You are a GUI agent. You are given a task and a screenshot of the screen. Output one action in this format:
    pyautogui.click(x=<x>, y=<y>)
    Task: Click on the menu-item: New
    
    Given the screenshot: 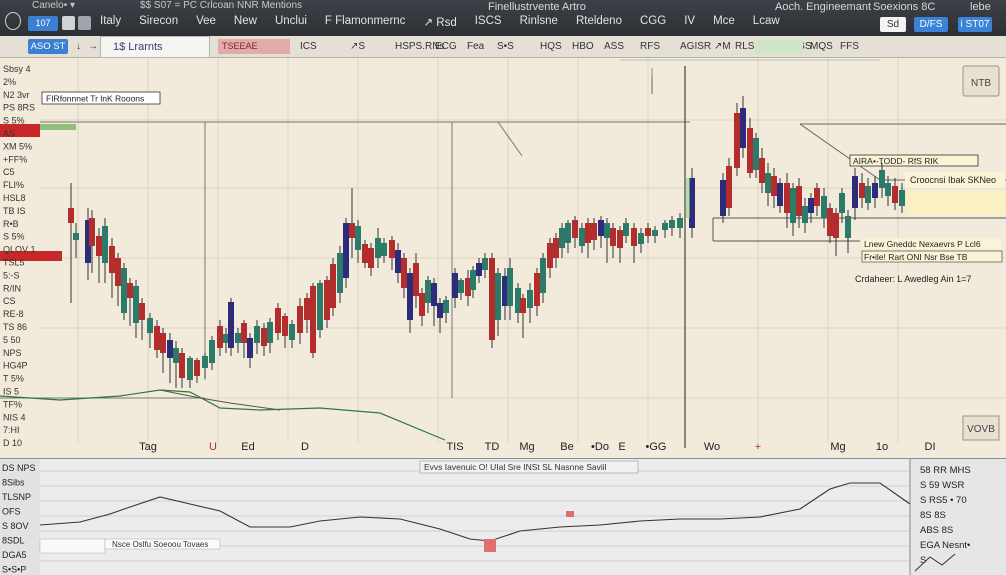 What is the action you would take?
    pyautogui.click(x=245, y=21)
    